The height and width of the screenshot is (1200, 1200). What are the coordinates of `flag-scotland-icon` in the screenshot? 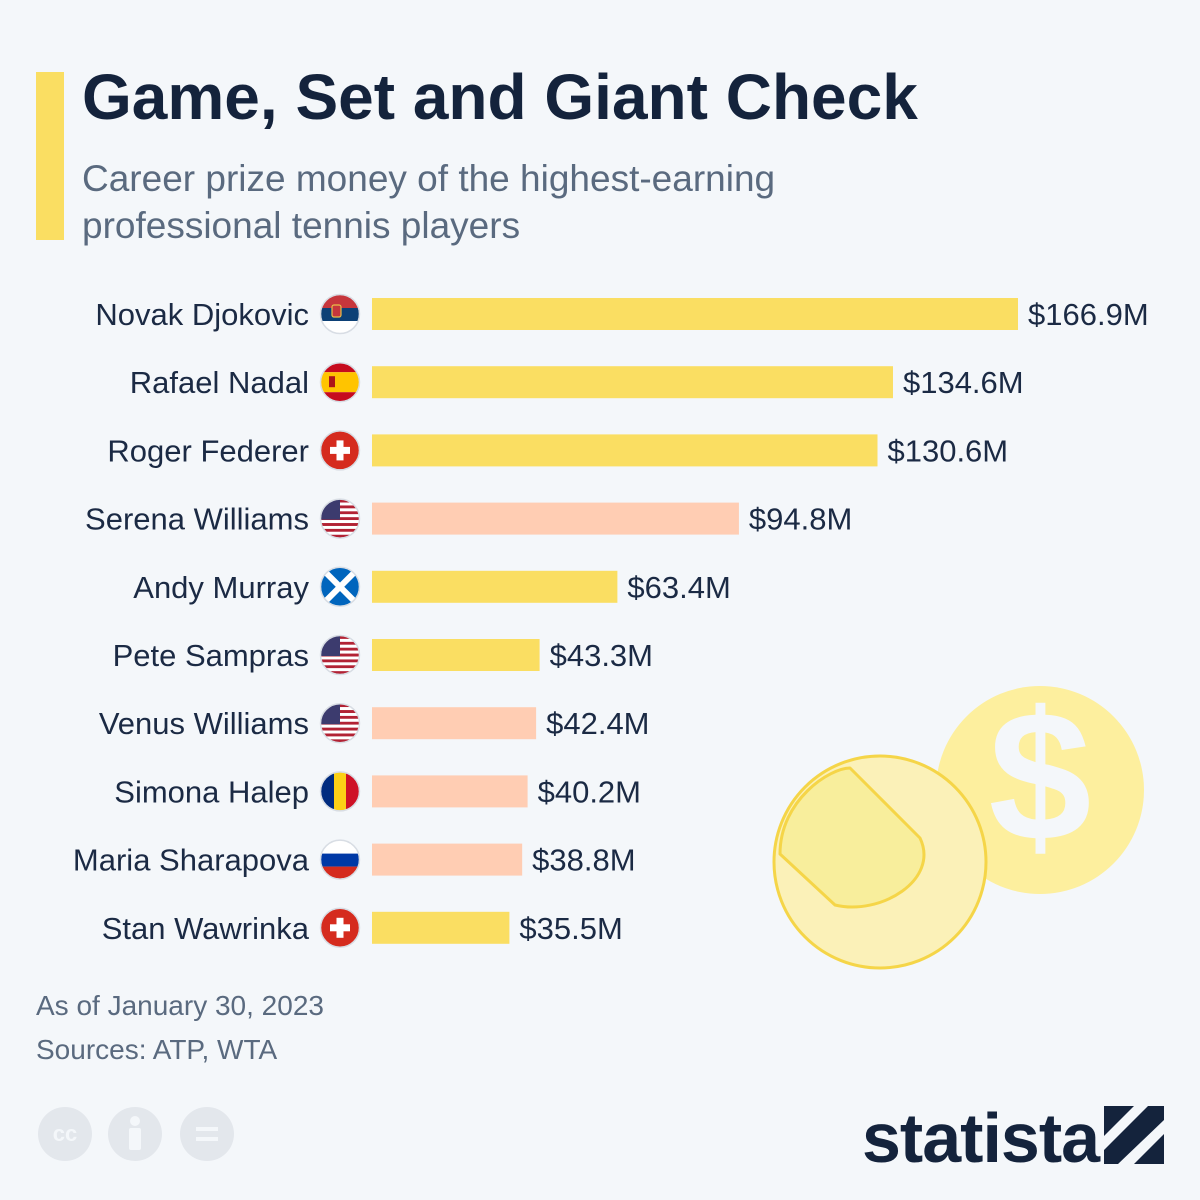 It's located at (340, 587).